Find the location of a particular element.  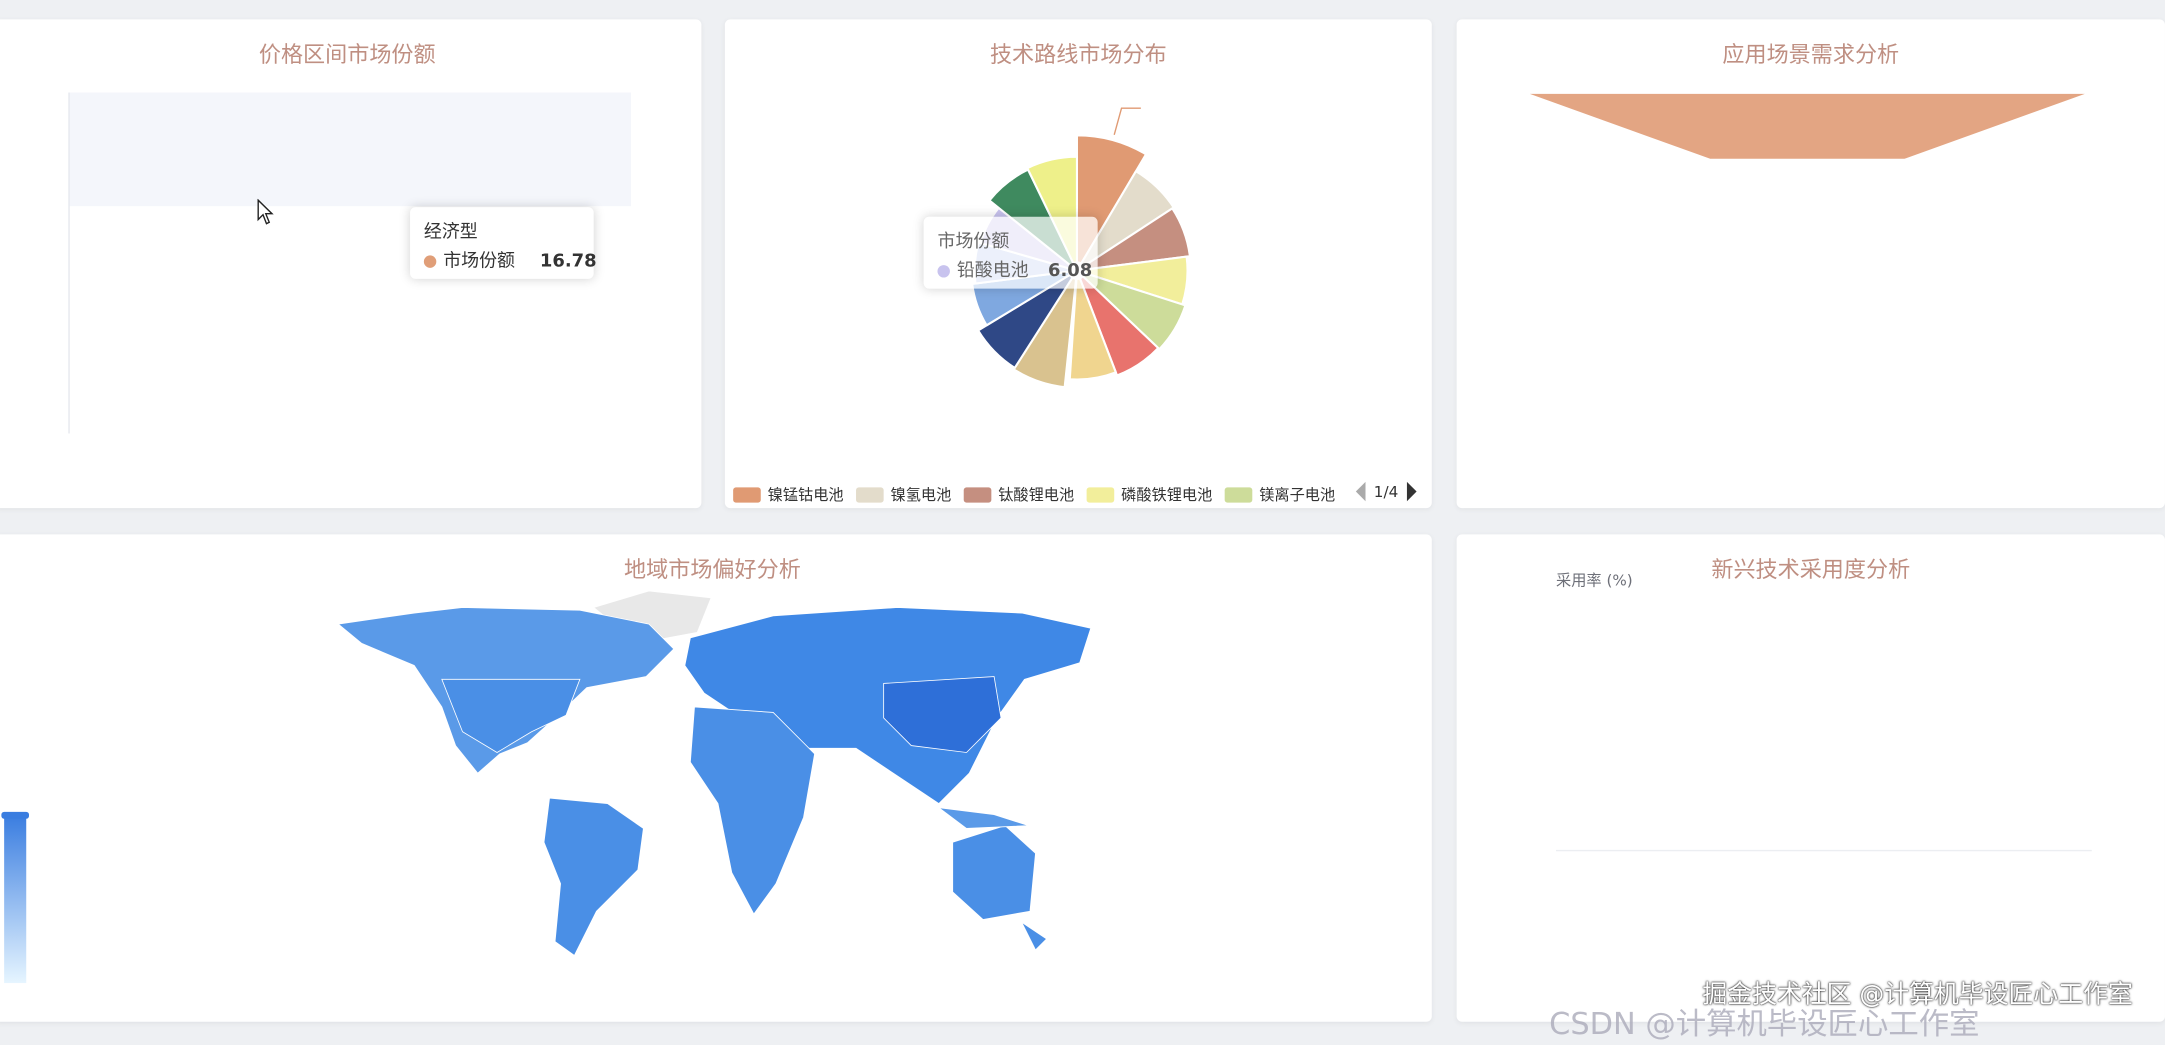

region-new-zealand is located at coordinates (1034, 936).